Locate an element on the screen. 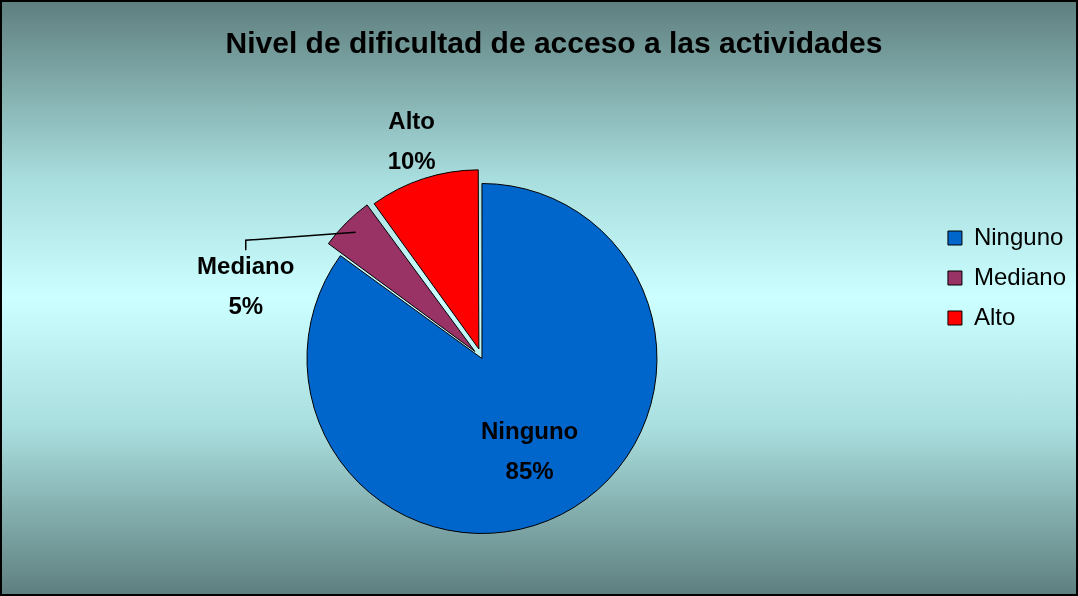 The image size is (1078, 596). data-label: 10% is located at coordinates (411, 160).